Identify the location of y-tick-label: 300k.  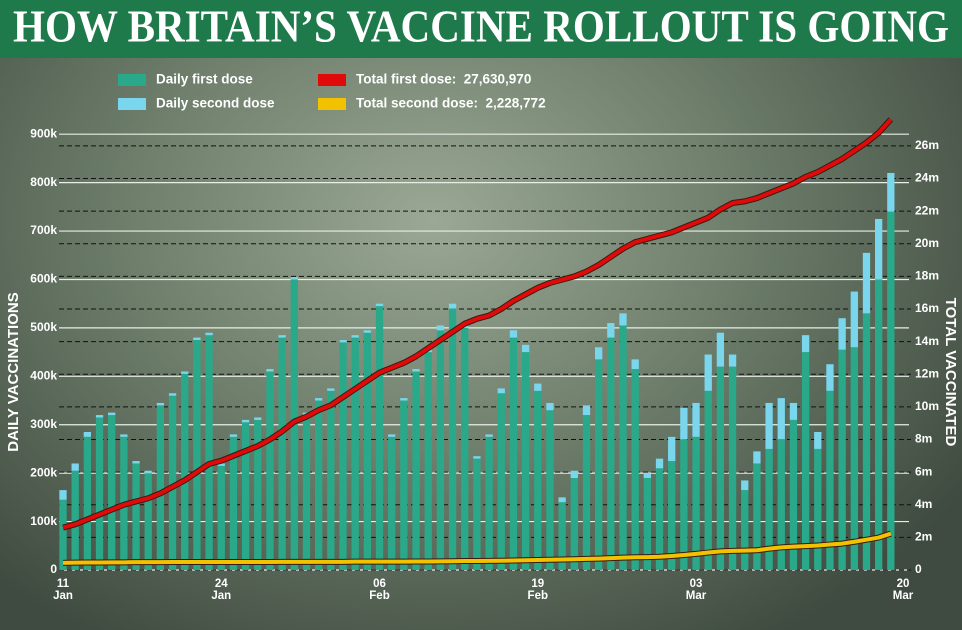
(43, 424).